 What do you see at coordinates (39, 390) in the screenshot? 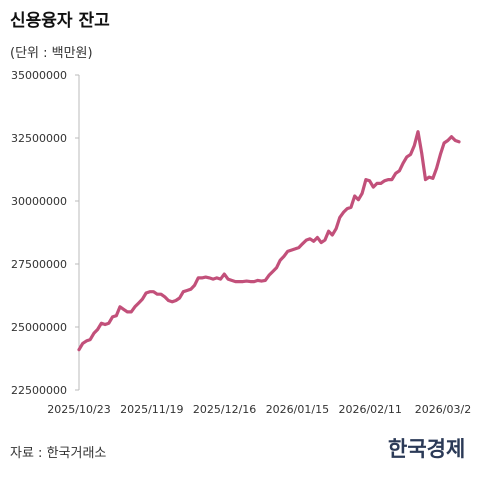
I see `y-tick-label: 22500000` at bounding box center [39, 390].